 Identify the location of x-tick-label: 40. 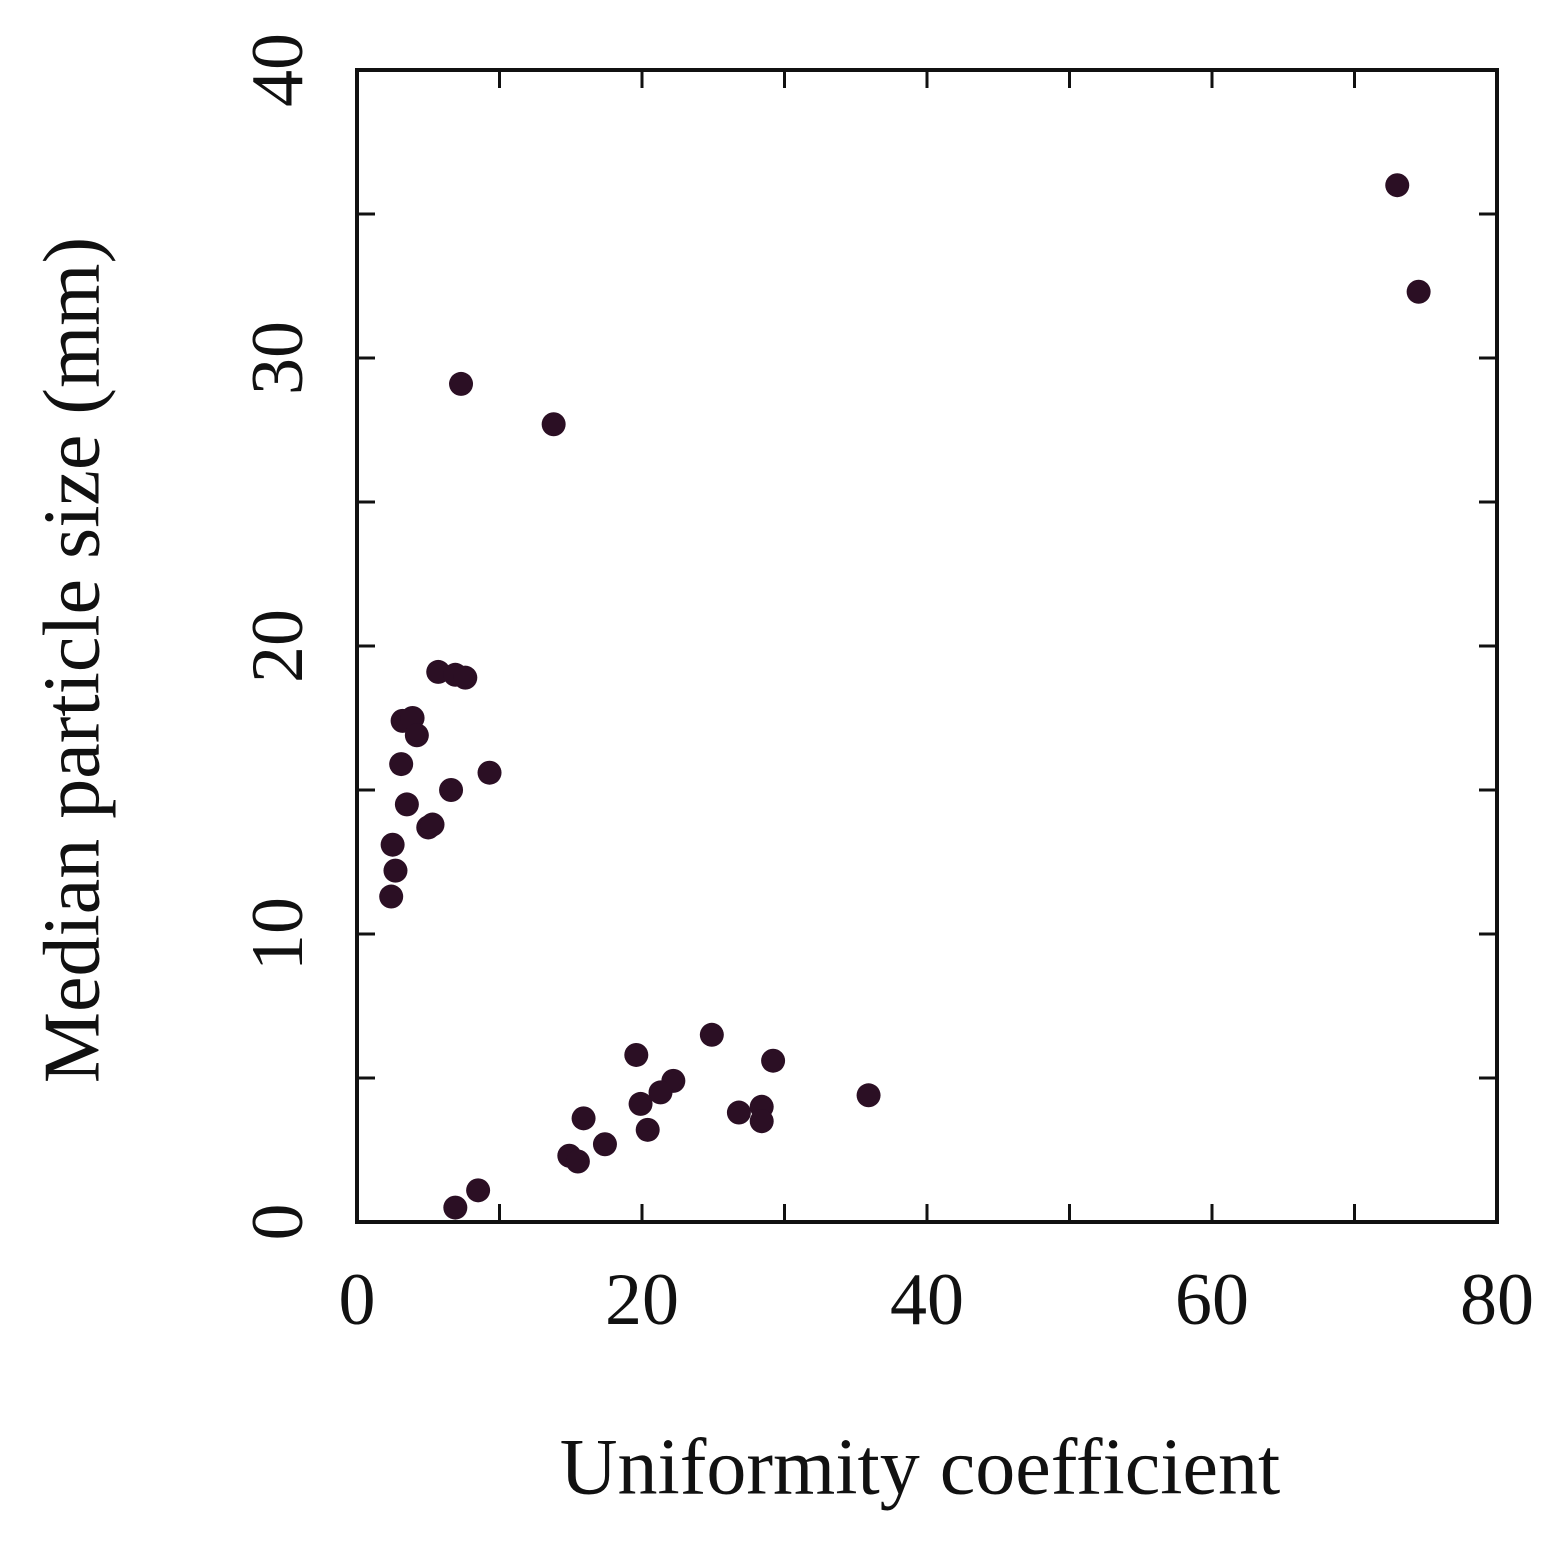
(927, 1300).